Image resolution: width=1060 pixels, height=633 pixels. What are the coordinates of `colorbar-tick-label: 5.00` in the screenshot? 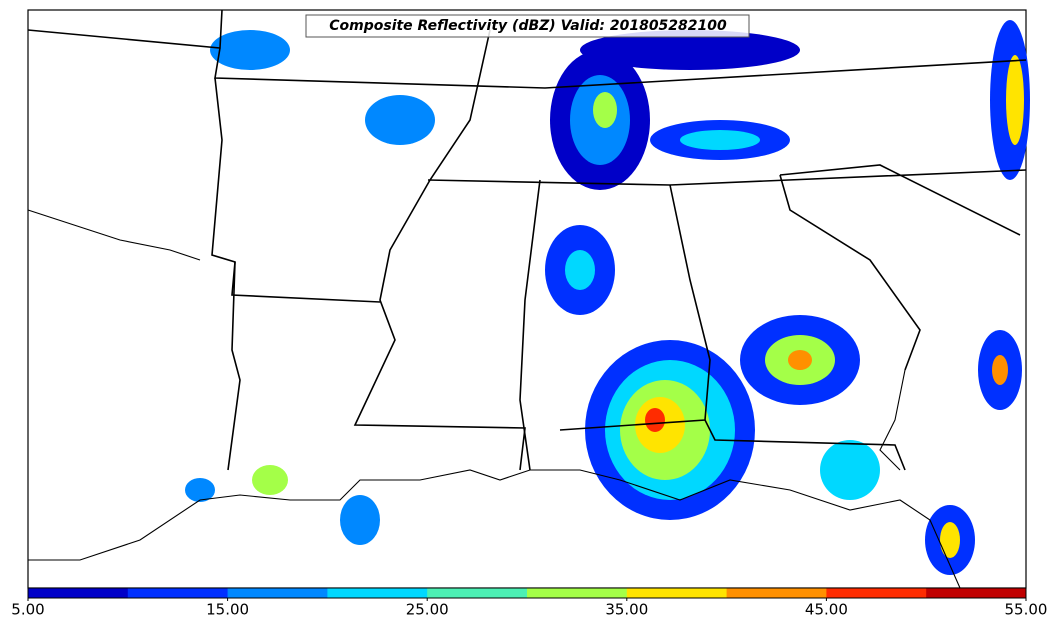 It's located at (27, 610).